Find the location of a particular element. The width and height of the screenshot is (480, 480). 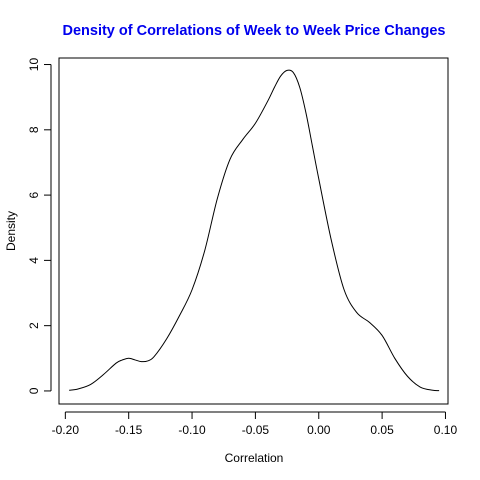

x-tick-label: -0.10 is located at coordinates (192, 430).